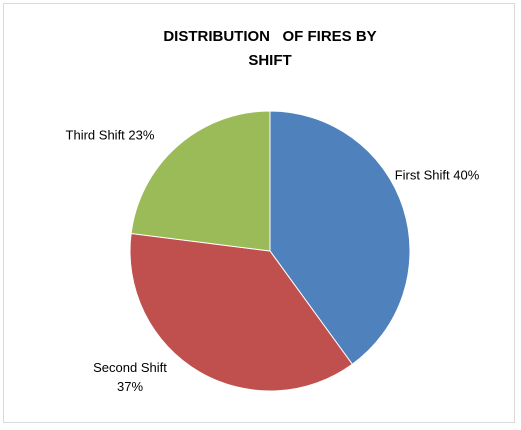 Image resolution: width=521 pixels, height=430 pixels. Describe the element at coordinates (141, 135) in the screenshot. I see `slice-value: 23%` at that location.